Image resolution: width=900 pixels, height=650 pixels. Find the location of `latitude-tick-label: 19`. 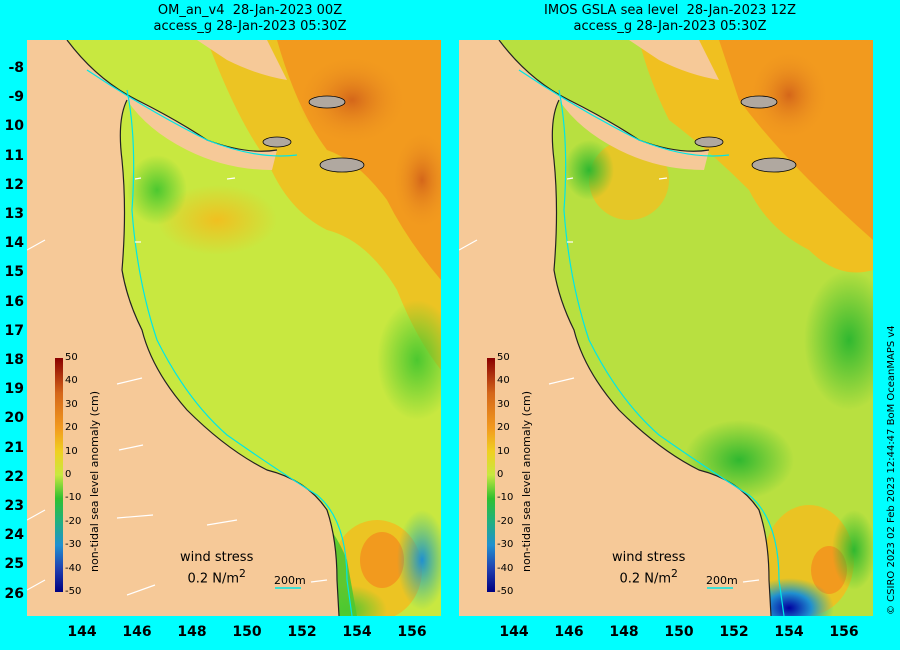

latitude-tick-label: 19 is located at coordinates (14, 389).